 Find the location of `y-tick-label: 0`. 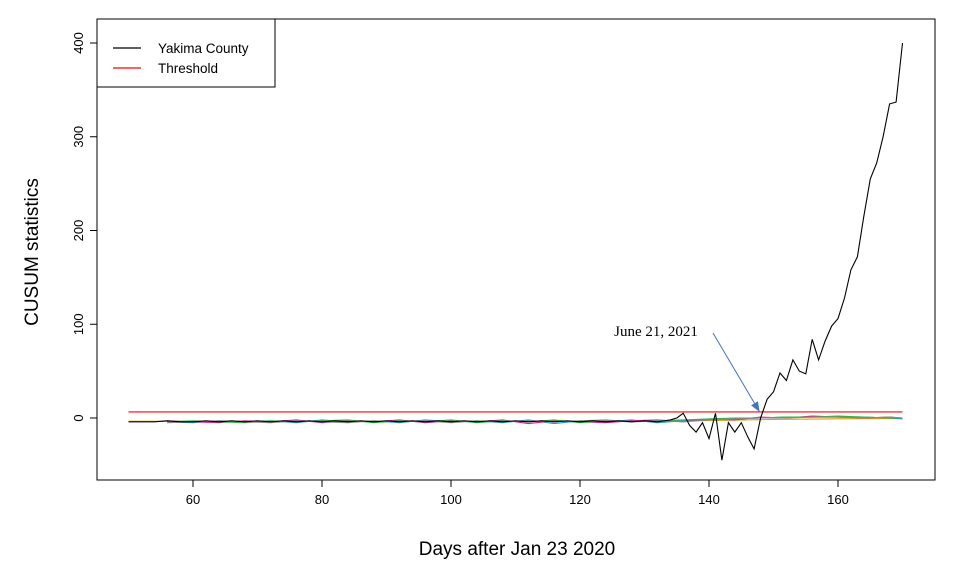

y-tick-label: 0 is located at coordinates (78, 417).